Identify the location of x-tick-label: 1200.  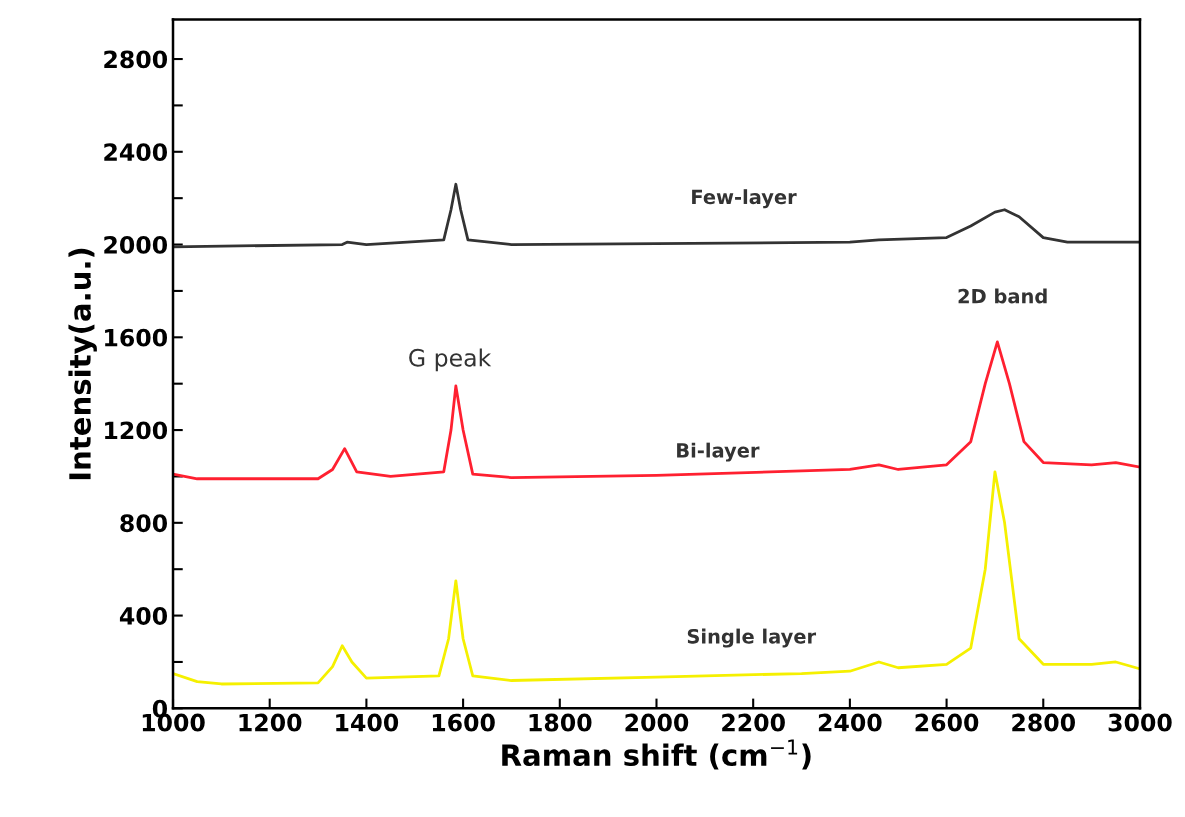
(270, 722).